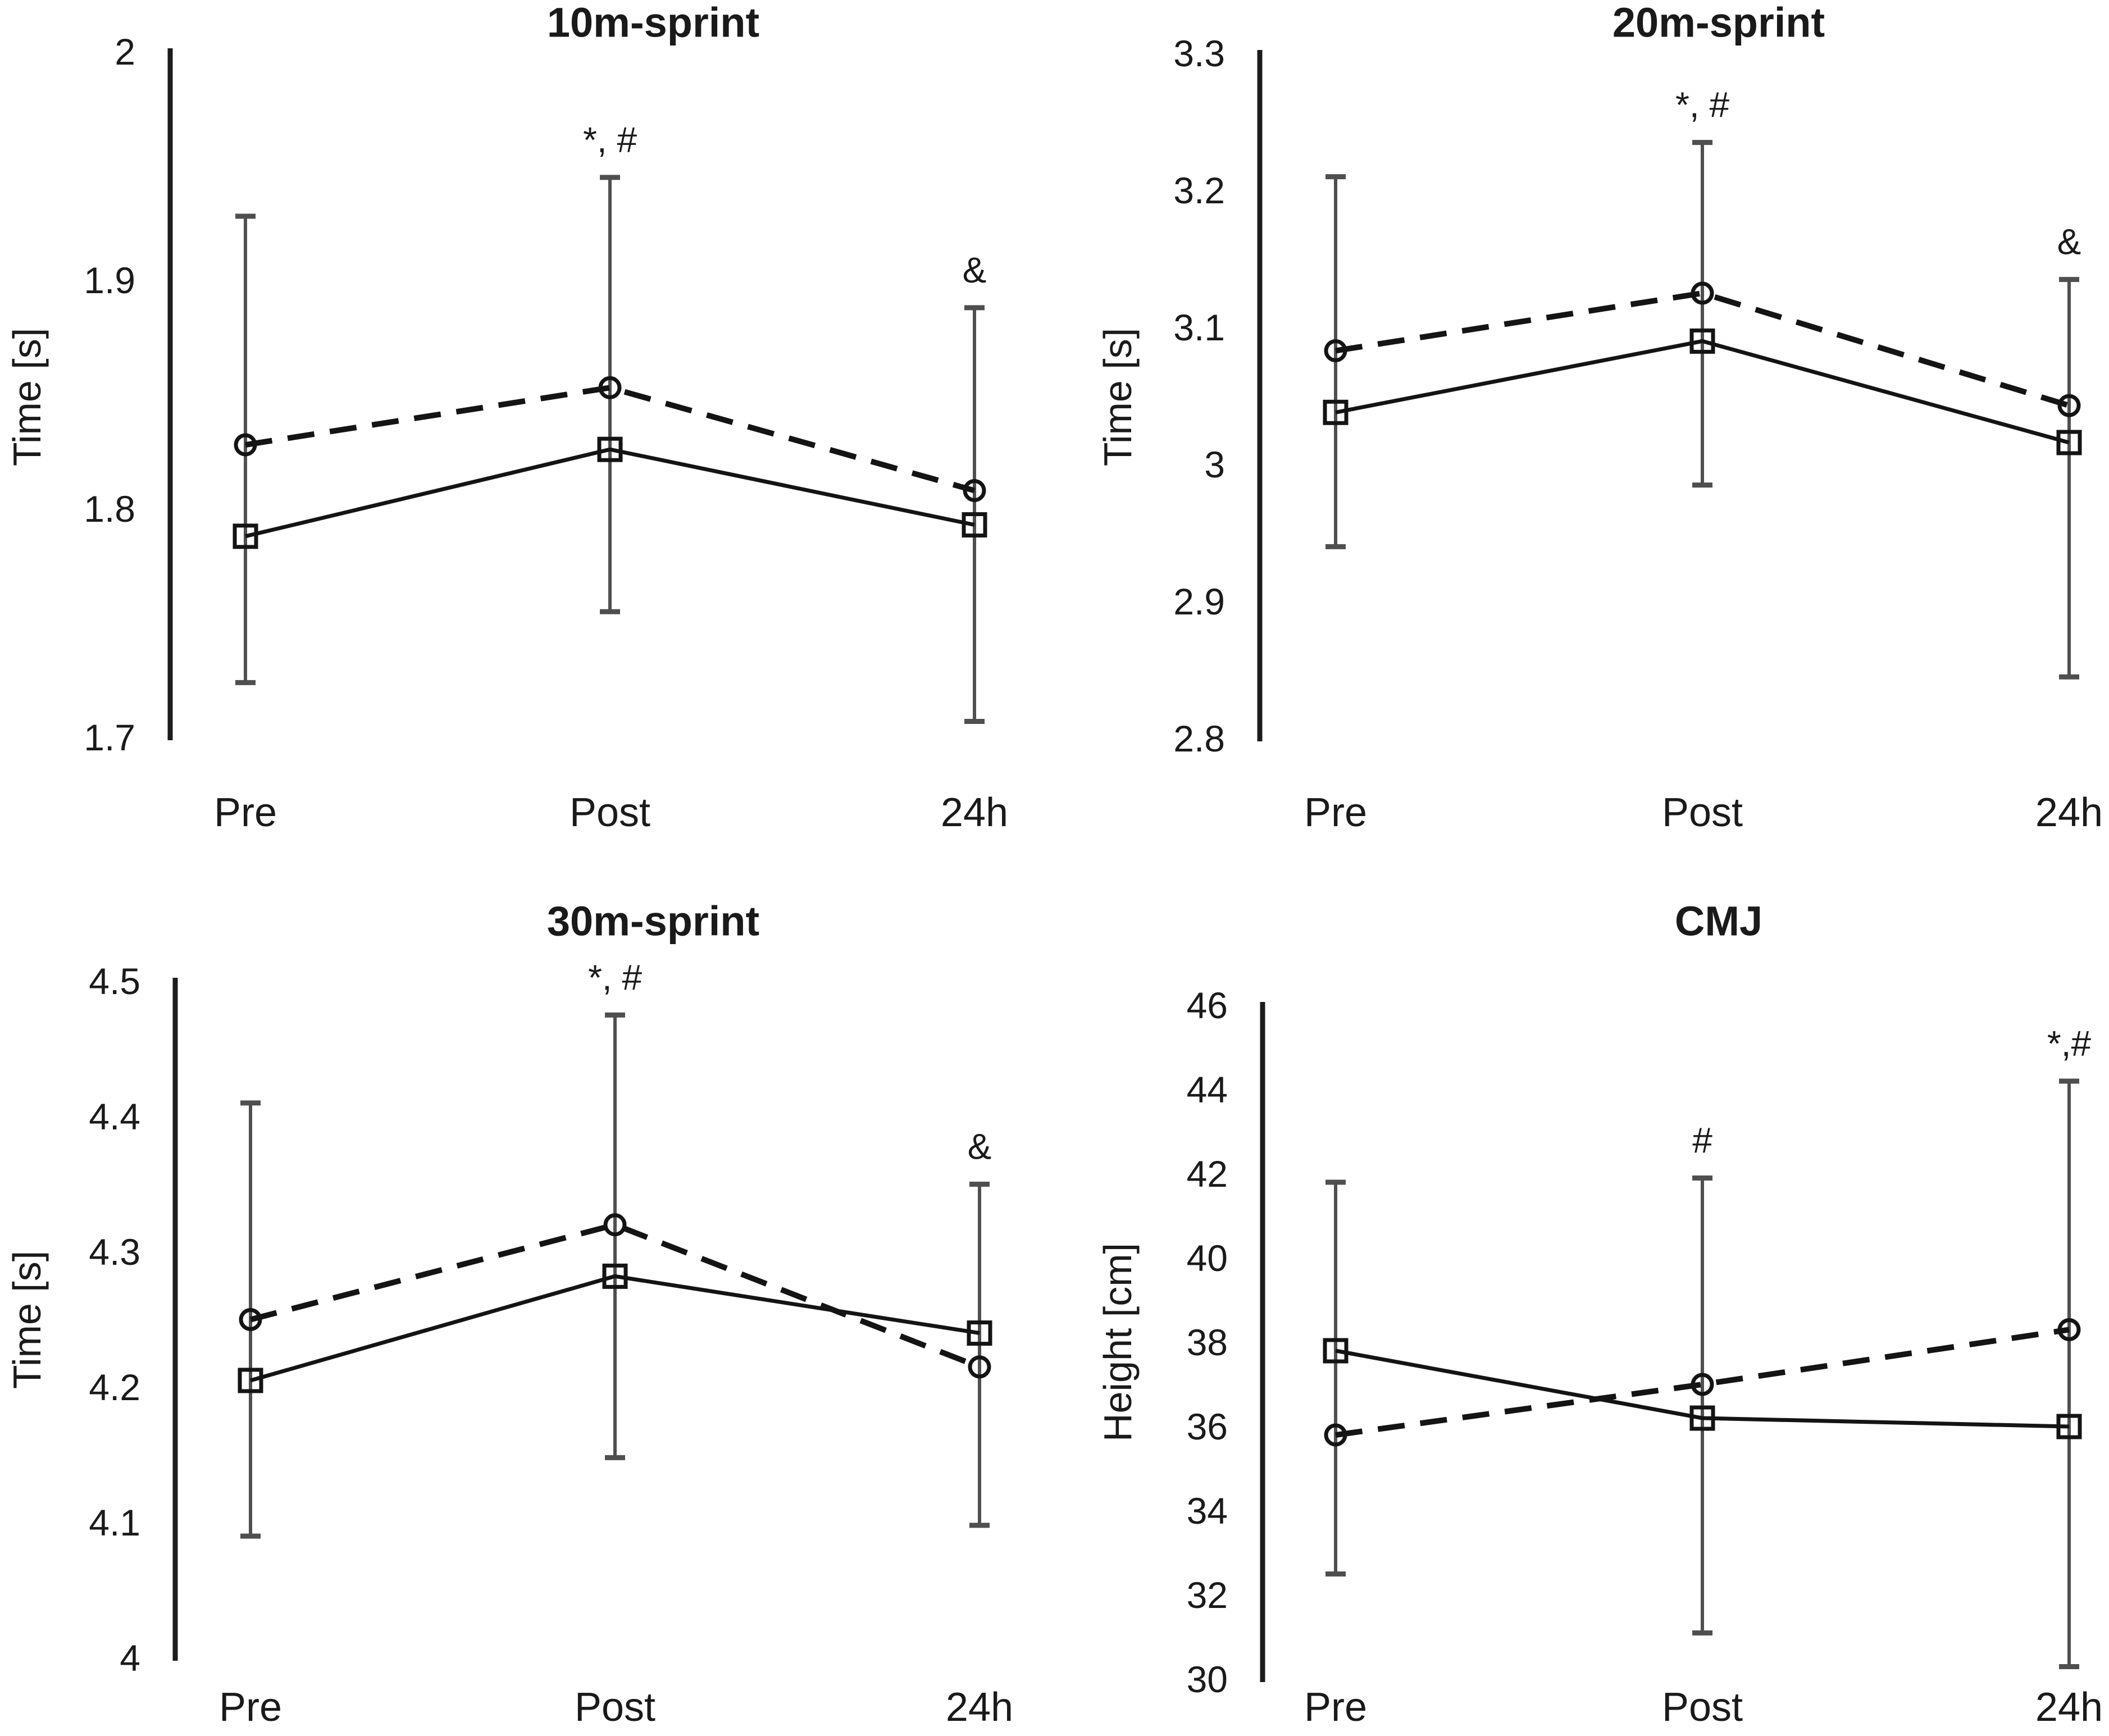 The width and height of the screenshot is (2109, 1736). What do you see at coordinates (1214, 464) in the screenshot?
I see `y-tick-label: 3` at bounding box center [1214, 464].